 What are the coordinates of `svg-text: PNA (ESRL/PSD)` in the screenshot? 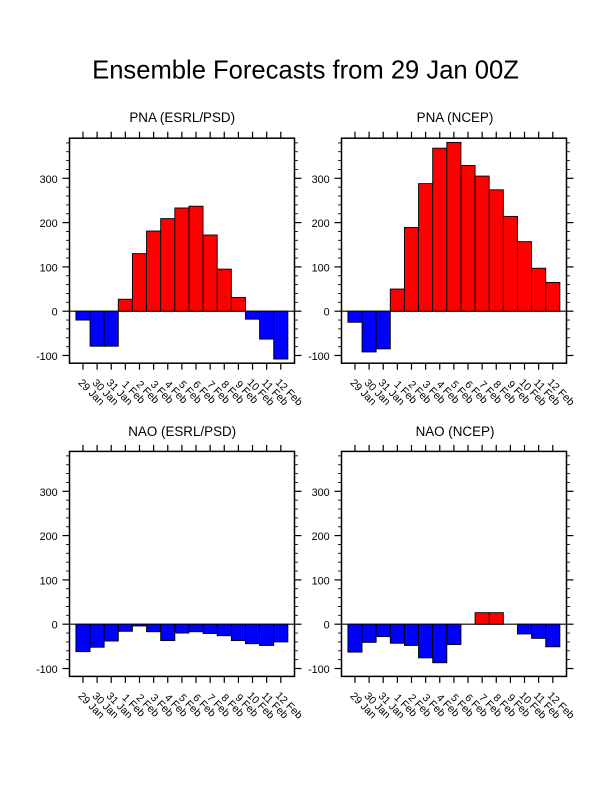 It's located at (182, 117).